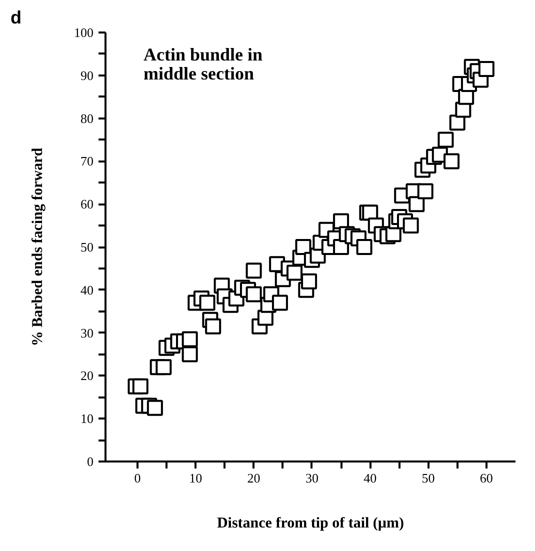 This screenshot has height=551, width=535. What do you see at coordinates (203, 64) in the screenshot?
I see `text: Actin bundle in middle section` at bounding box center [203, 64].